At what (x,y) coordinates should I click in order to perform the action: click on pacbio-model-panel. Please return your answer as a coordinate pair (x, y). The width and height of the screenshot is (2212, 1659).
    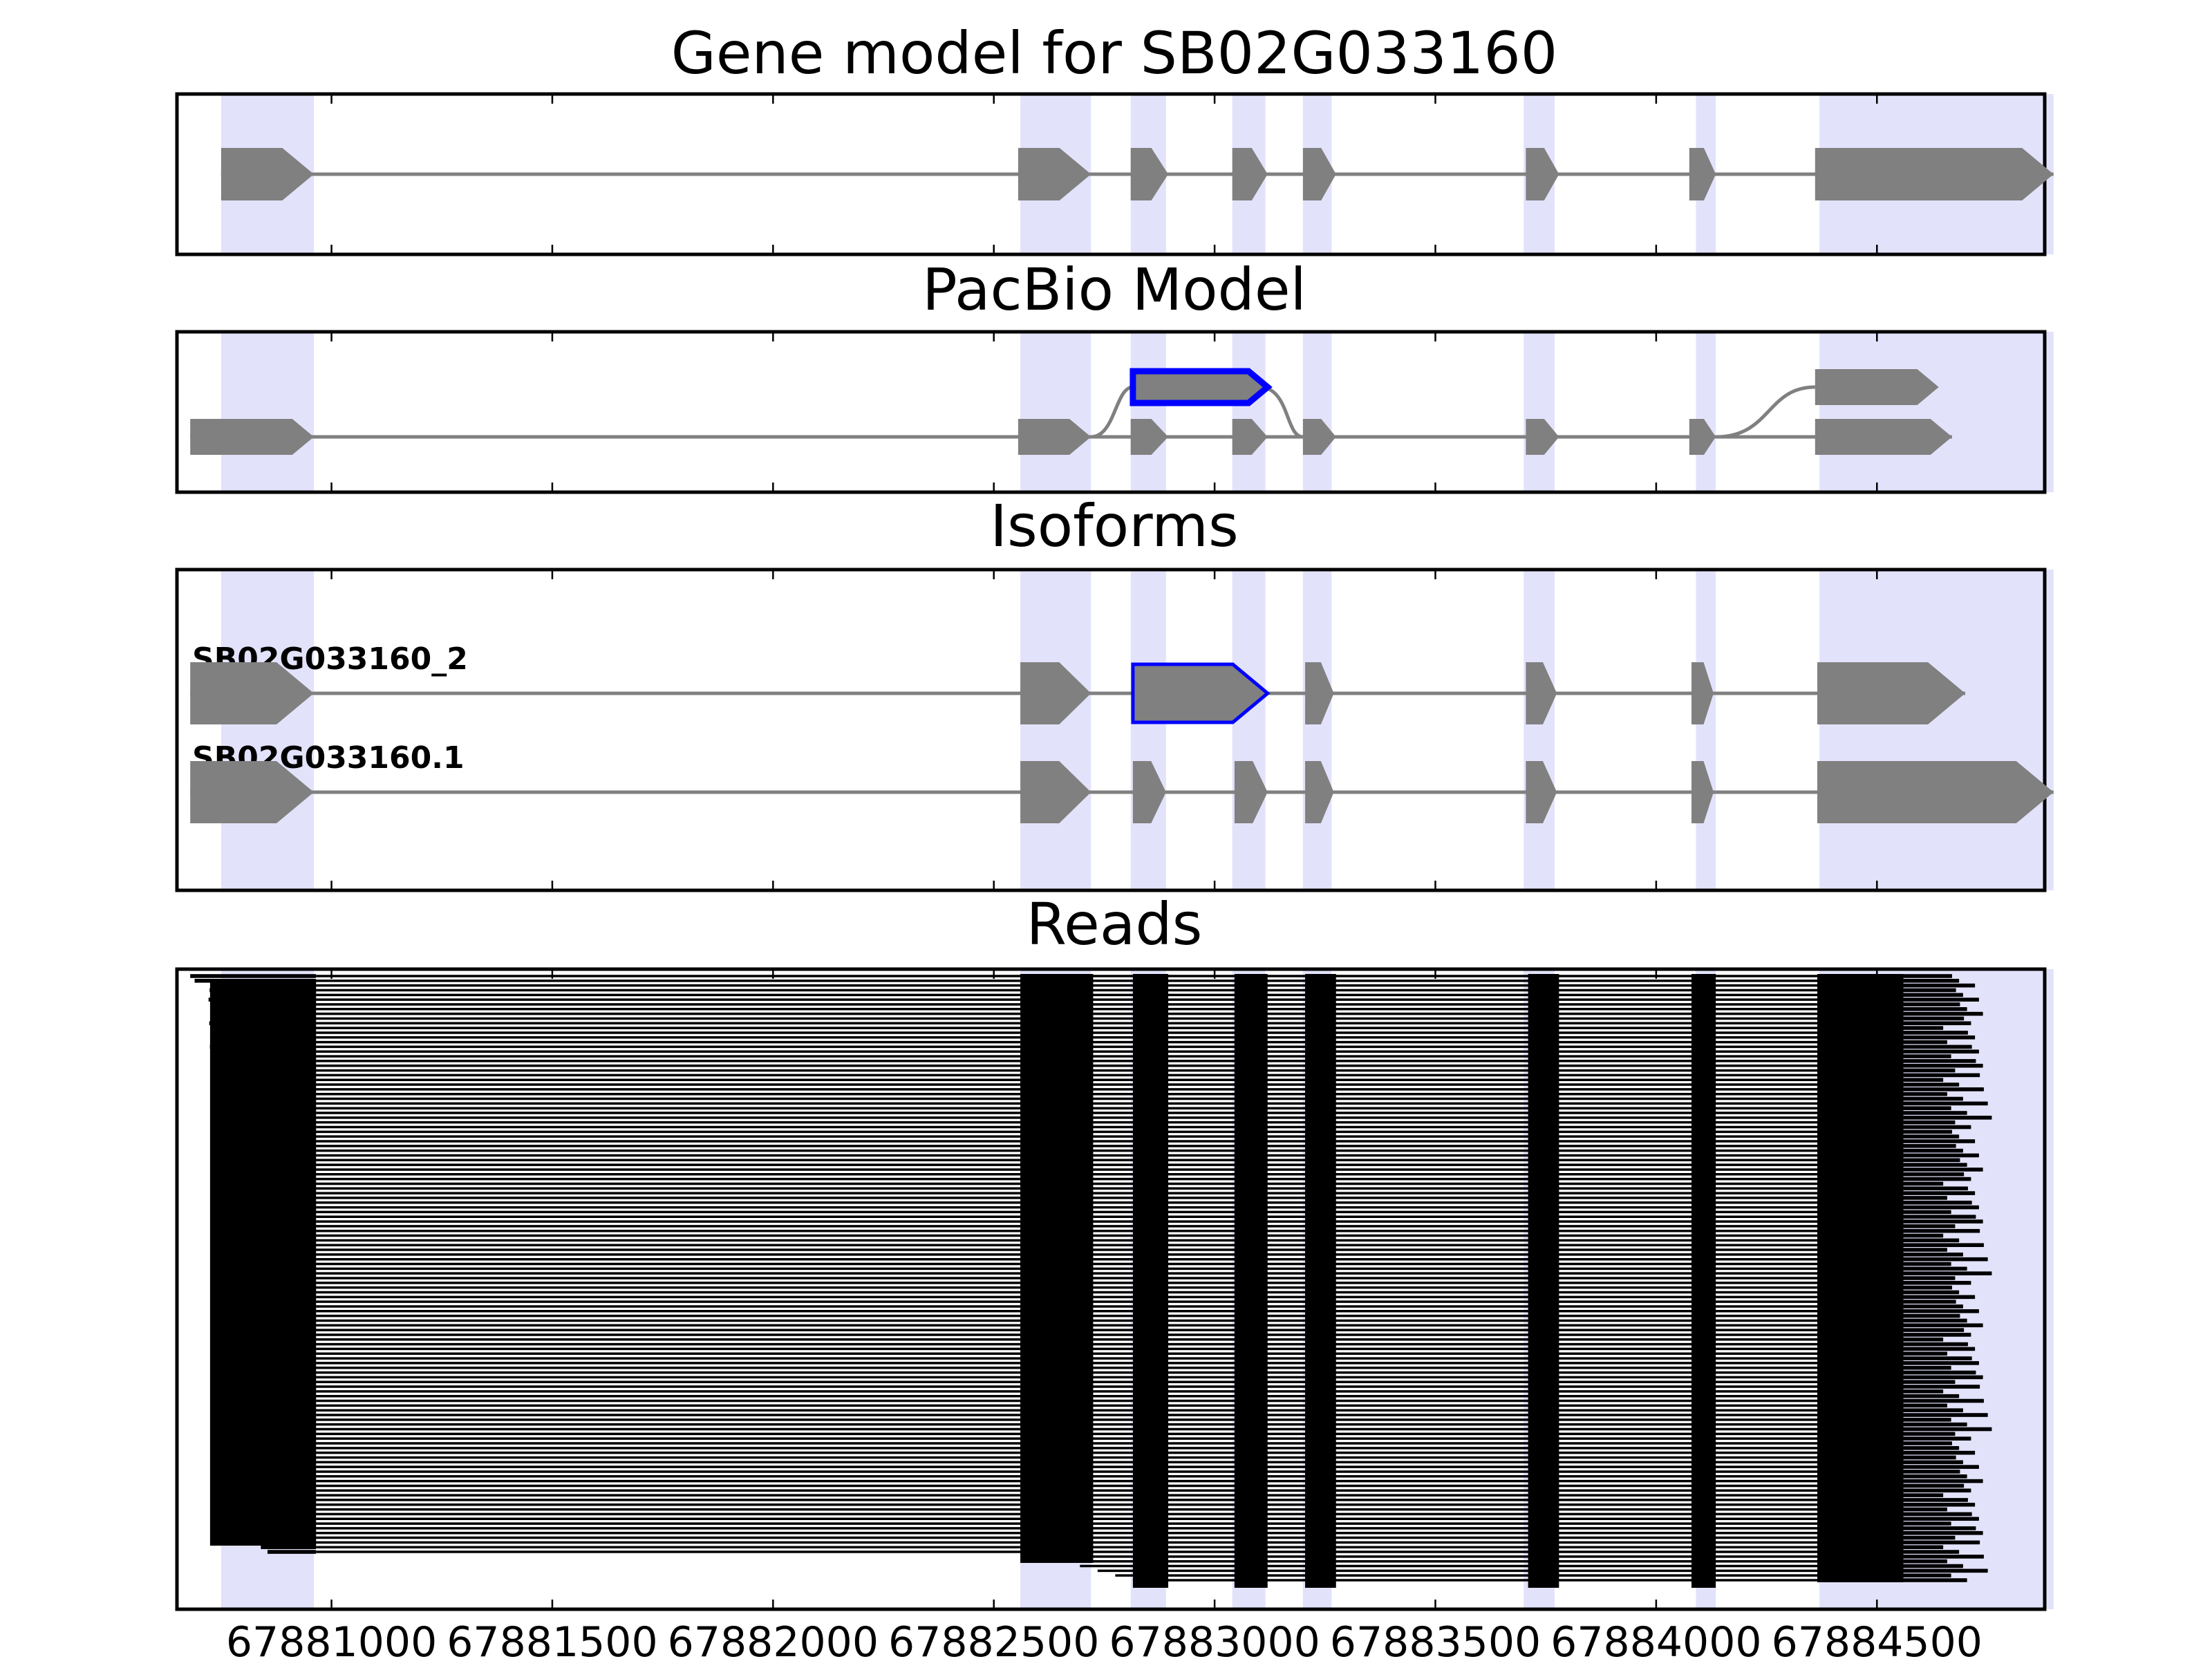
    Looking at the image, I should click on (1114, 412).